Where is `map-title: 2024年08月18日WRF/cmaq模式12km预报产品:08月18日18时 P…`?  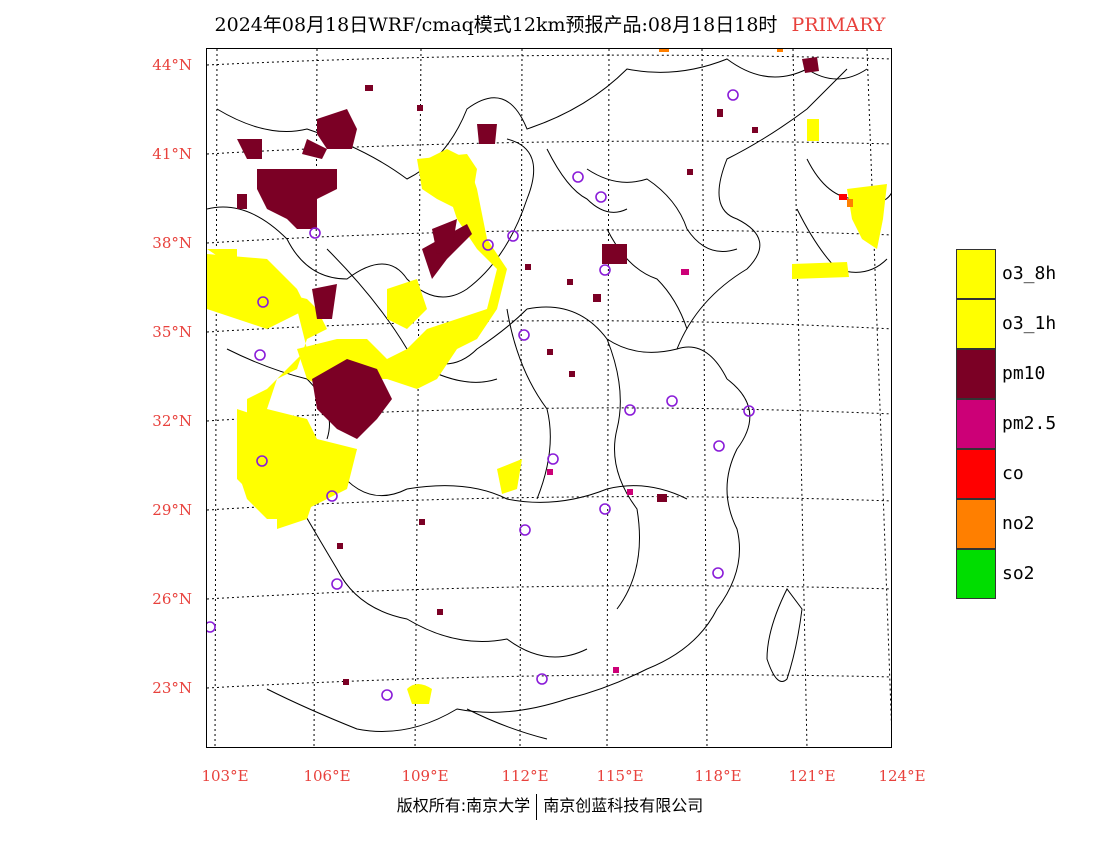
map-title: 2024年08月18日WRF/cmaq模式12km预报产品:08月18日18时 P… is located at coordinates (550, 23).